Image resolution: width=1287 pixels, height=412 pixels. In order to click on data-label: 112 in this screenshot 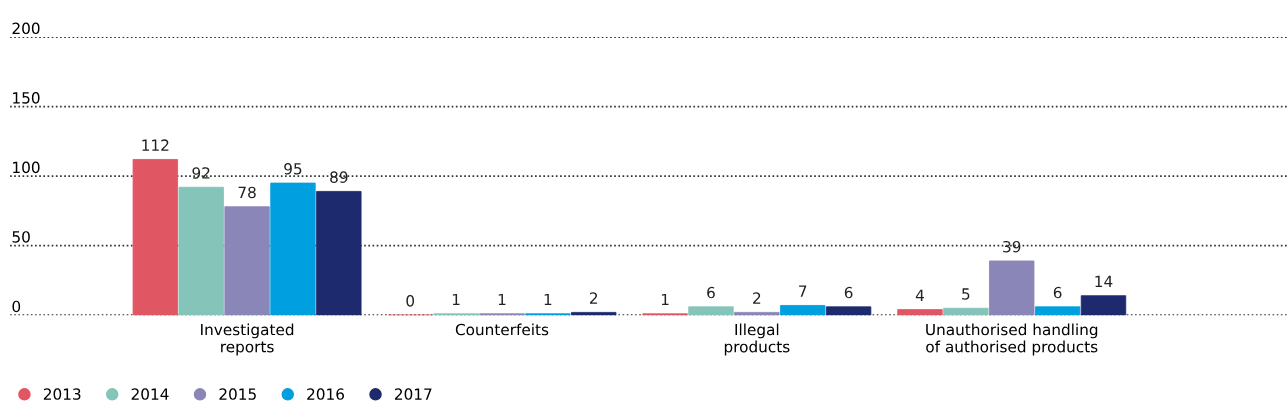, I will do `click(155, 145)`.